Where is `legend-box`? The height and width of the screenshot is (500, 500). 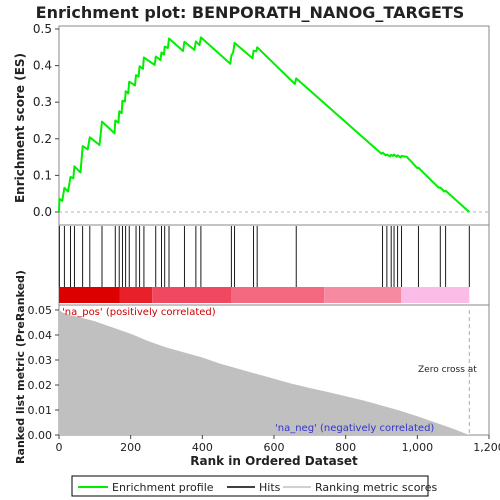
legend-box is located at coordinates (250, 486).